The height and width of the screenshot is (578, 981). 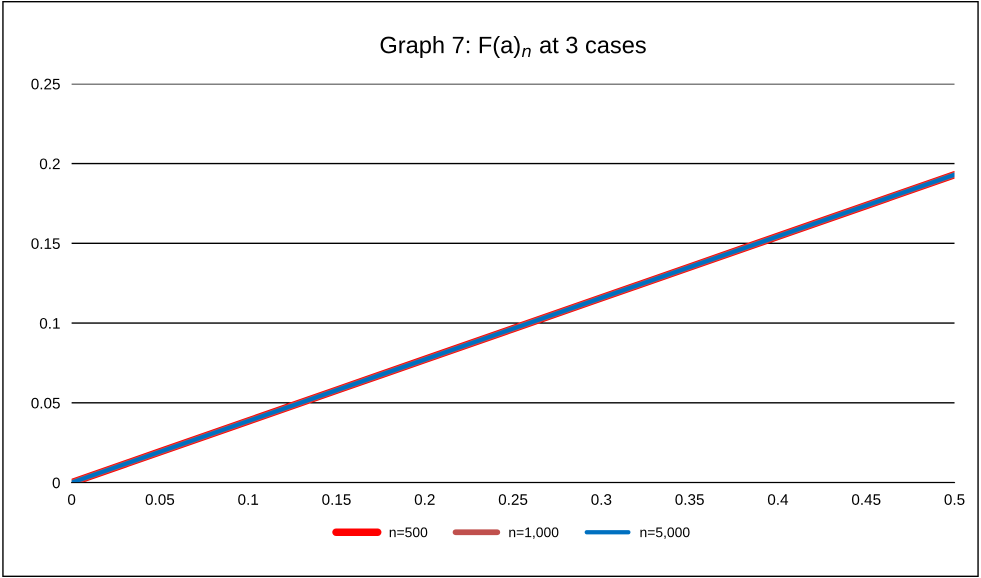 I want to click on x-tick-label: 0.05, so click(x=160, y=499).